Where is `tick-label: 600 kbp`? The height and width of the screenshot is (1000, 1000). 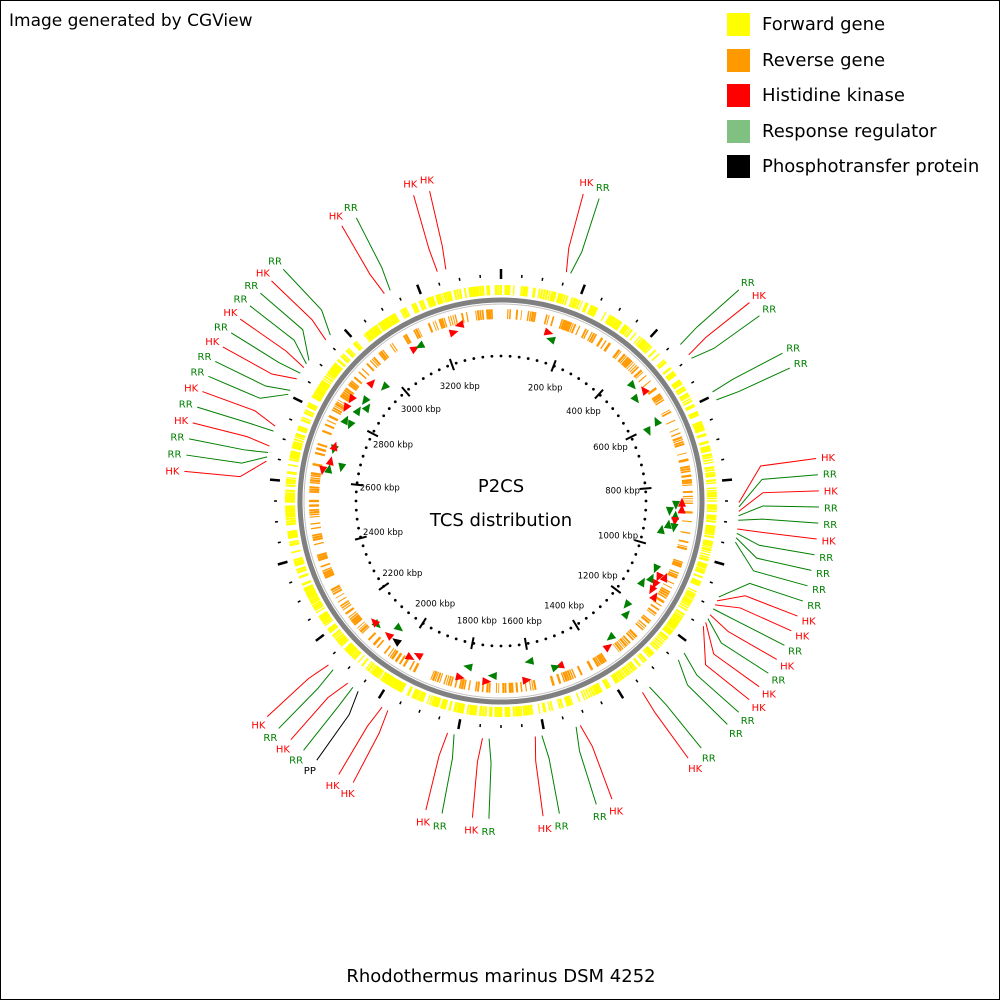
tick-label: 600 kbp is located at coordinates (610, 448).